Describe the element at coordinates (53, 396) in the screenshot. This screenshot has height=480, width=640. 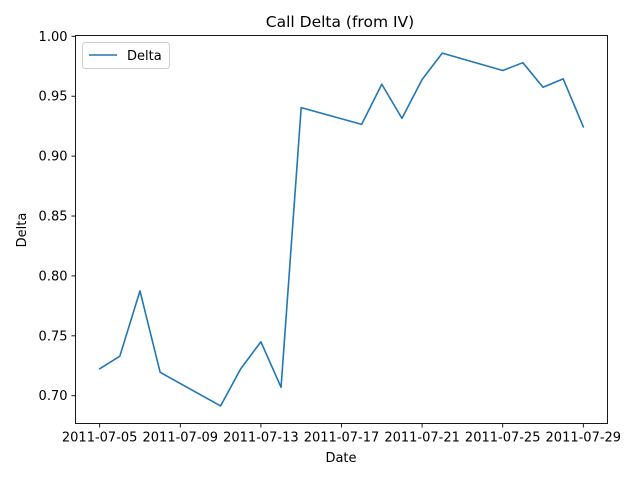
I see `y-tick-label: 0.70` at that location.